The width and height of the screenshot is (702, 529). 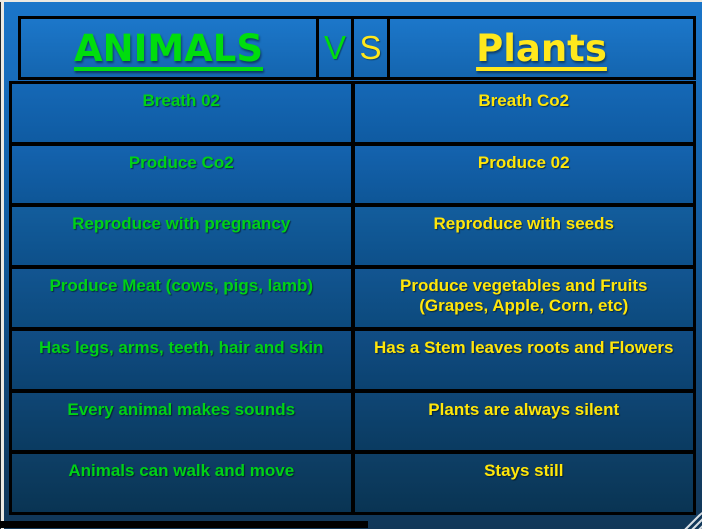 What do you see at coordinates (181, 174) in the screenshot?
I see `table-cell-animals: Produce Co2` at bounding box center [181, 174].